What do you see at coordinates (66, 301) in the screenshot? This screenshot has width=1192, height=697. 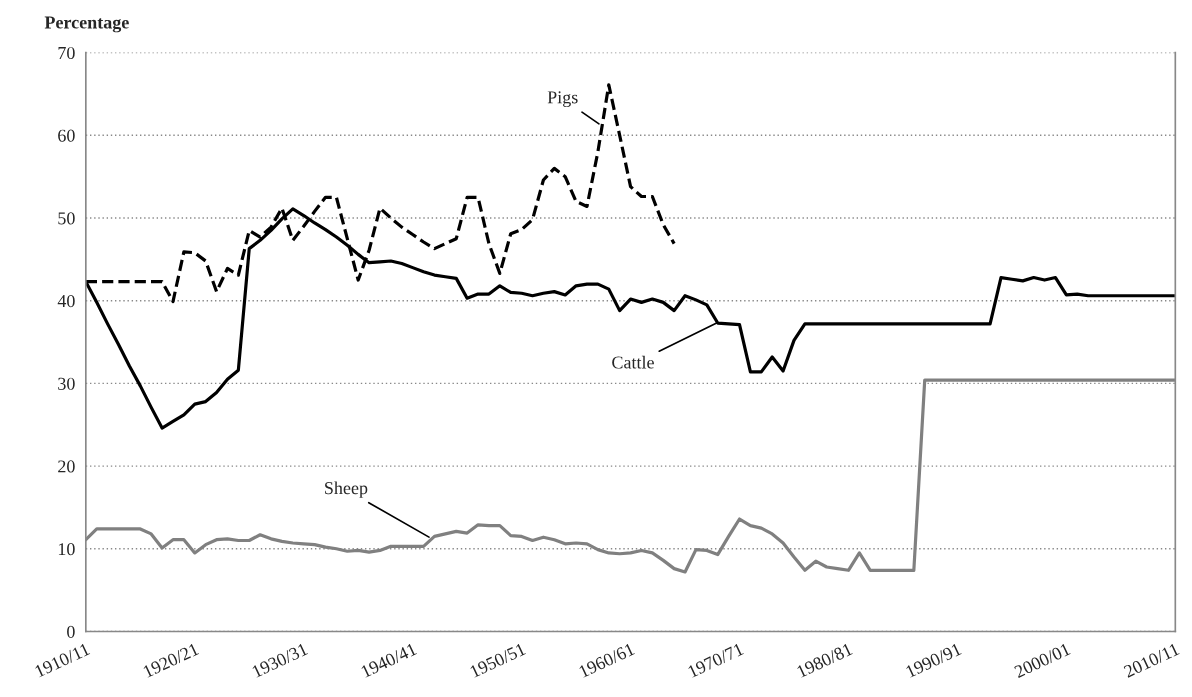 I see `y-tick-label: 40` at bounding box center [66, 301].